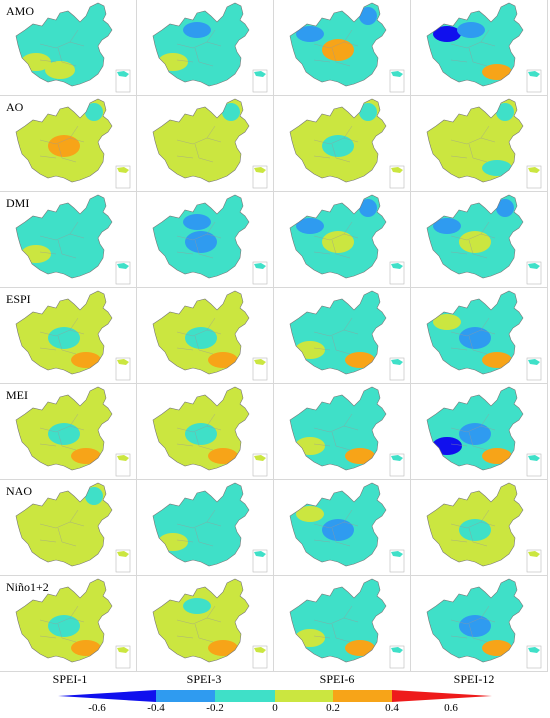  I want to click on row-label: MEI, so click(17, 395).